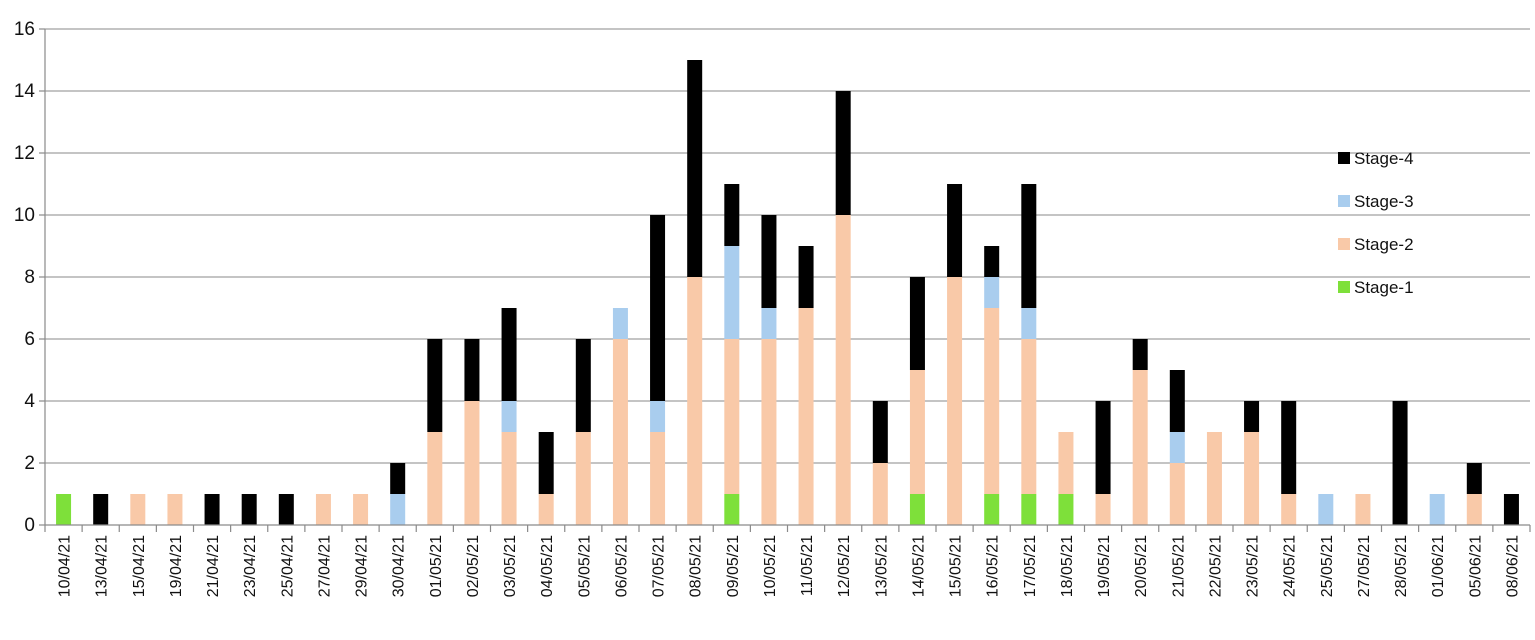 Image resolution: width=1535 pixels, height=640 pixels. Describe the element at coordinates (399, 566) in the screenshot. I see `x-tick-label: 30/04/21` at that location.